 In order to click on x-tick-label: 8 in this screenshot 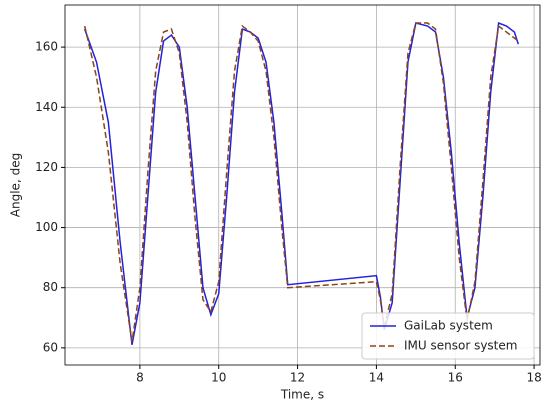, I will do `click(140, 378)`.